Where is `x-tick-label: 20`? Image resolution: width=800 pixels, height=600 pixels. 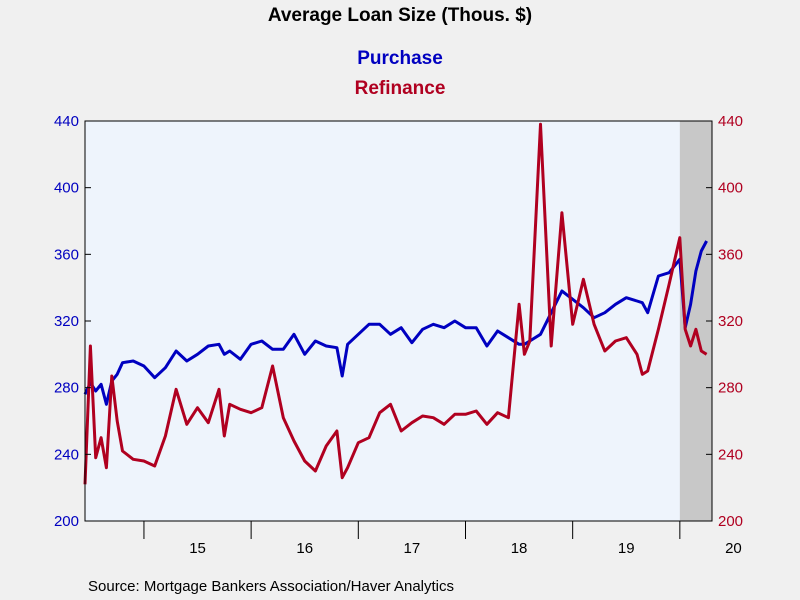 x-tick-label: 20 is located at coordinates (733, 548).